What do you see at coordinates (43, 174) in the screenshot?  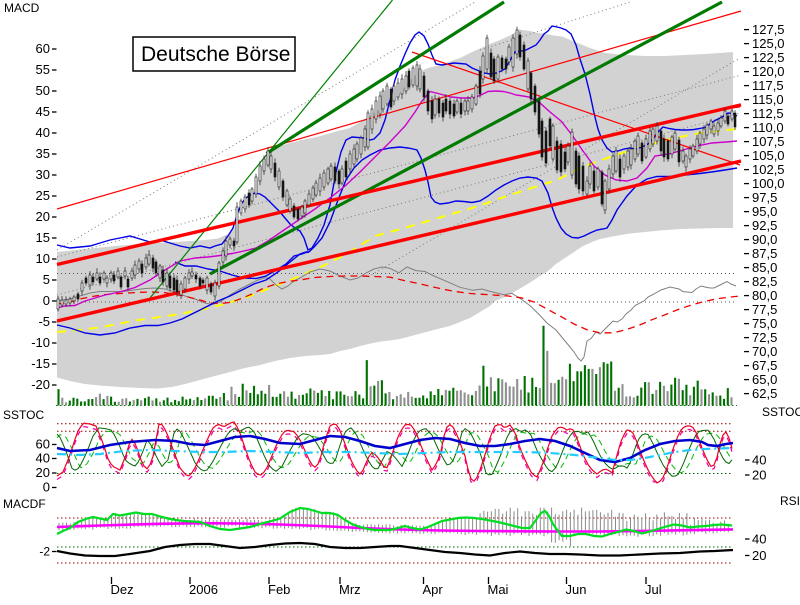 I see `svg-text: 30` at bounding box center [43, 174].